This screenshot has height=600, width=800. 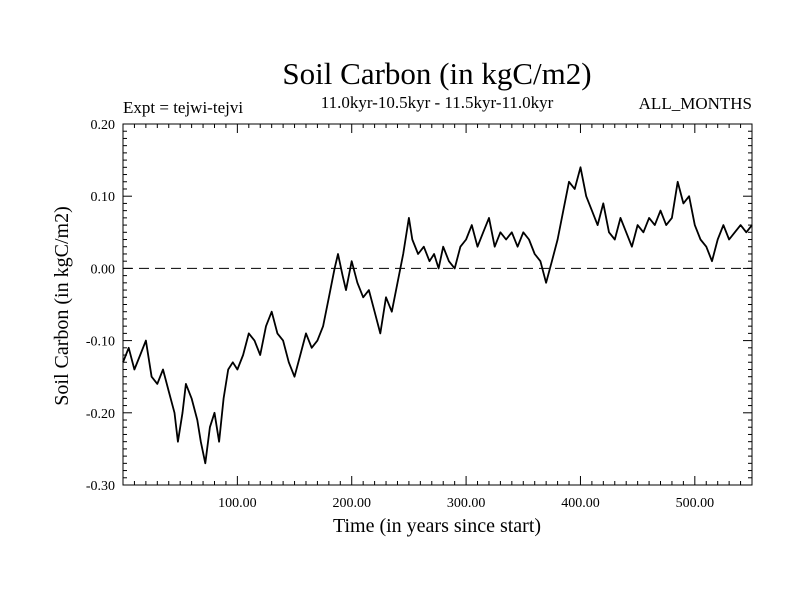 I want to click on x-axis-label: Time (in years since start), so click(x=437, y=526).